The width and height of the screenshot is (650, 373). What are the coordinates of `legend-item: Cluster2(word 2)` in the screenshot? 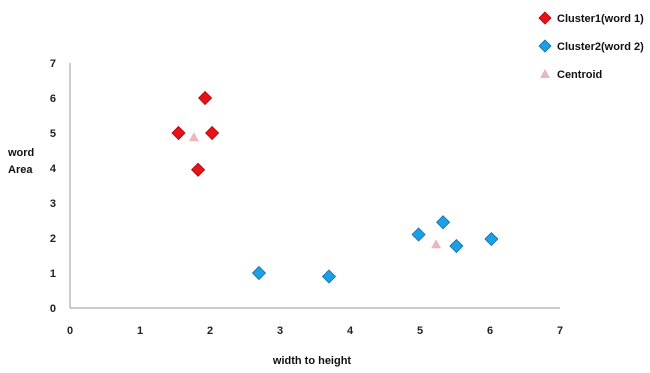 It's located at (591, 46).